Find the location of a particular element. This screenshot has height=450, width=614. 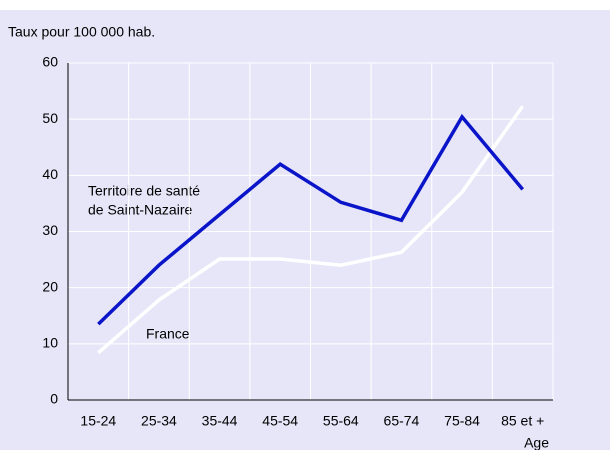

y-axis-title: Taux pour 100 000 hab. is located at coordinates (81, 32).